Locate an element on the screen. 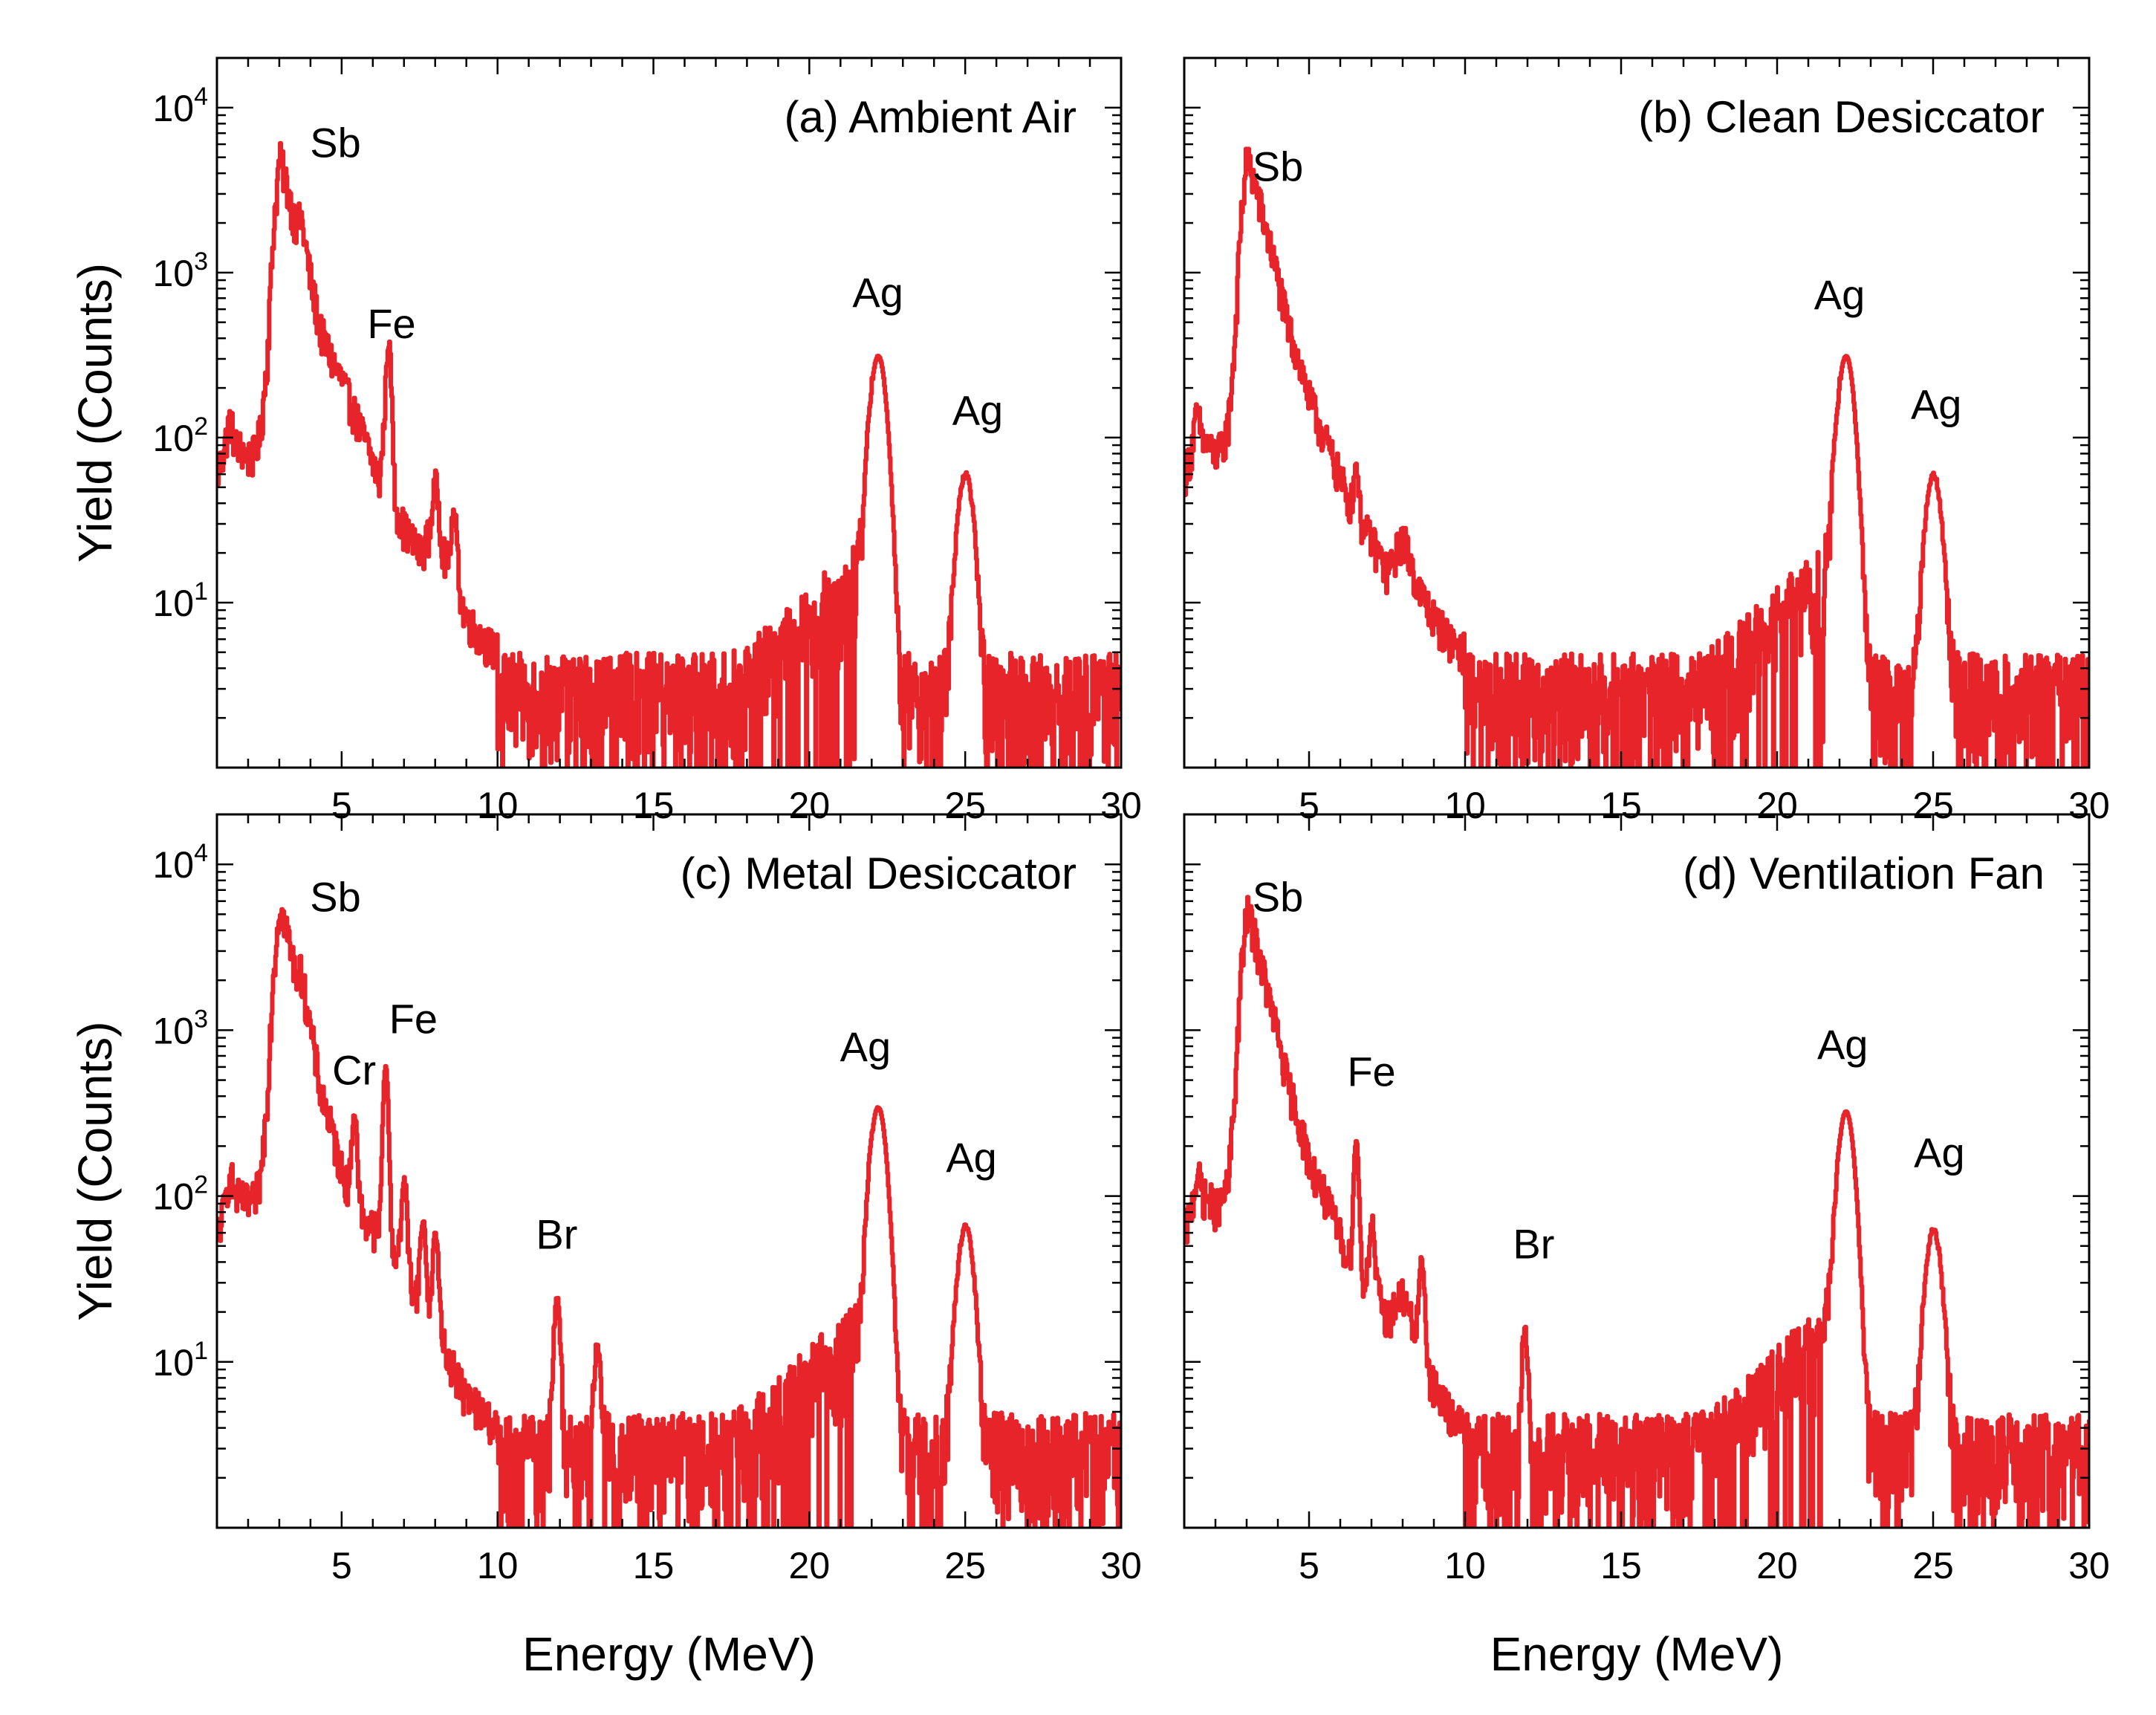 The height and width of the screenshot is (1715, 2156). panel-title-d: (d) Ventilation Fan is located at coordinates (1864, 873).